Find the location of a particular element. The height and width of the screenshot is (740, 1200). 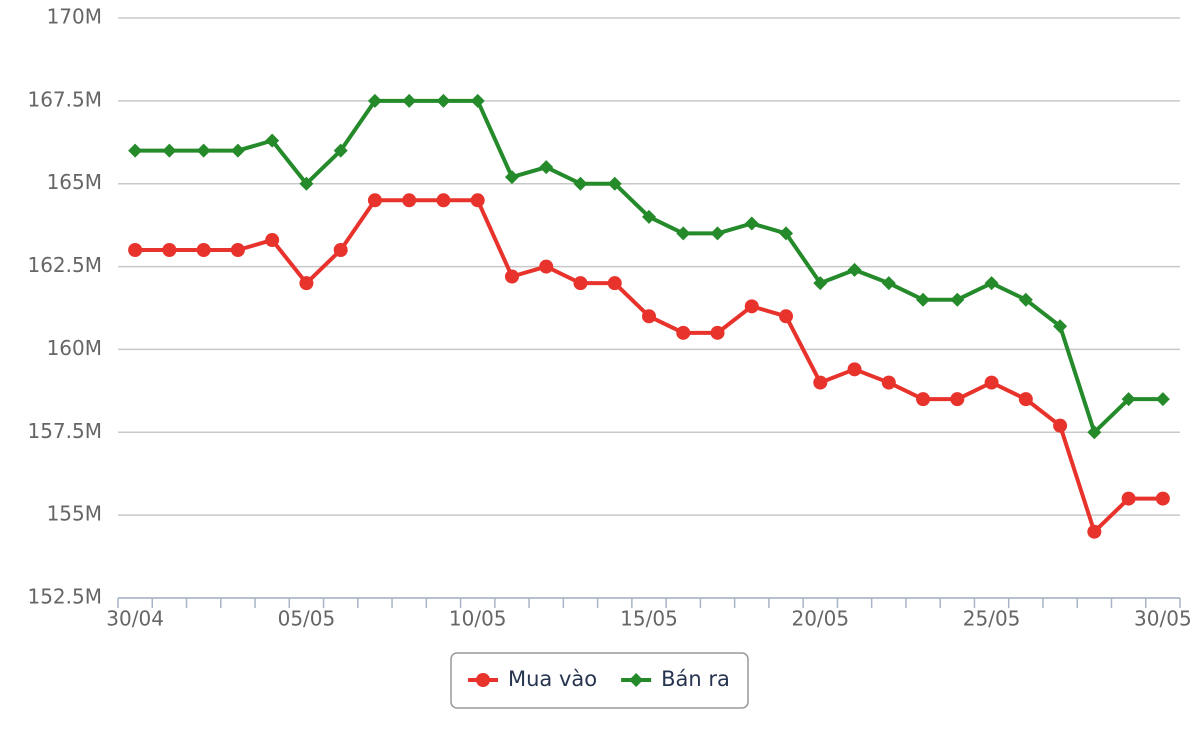

legend-item: Mua vào is located at coordinates (532, 679).